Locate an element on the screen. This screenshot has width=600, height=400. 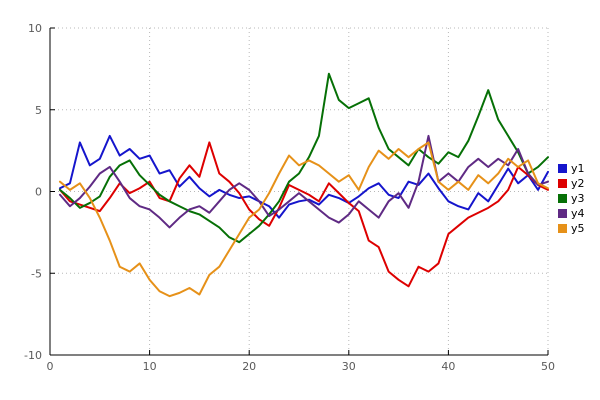
legend-label-y1: y1 is located at coordinates (578, 168).